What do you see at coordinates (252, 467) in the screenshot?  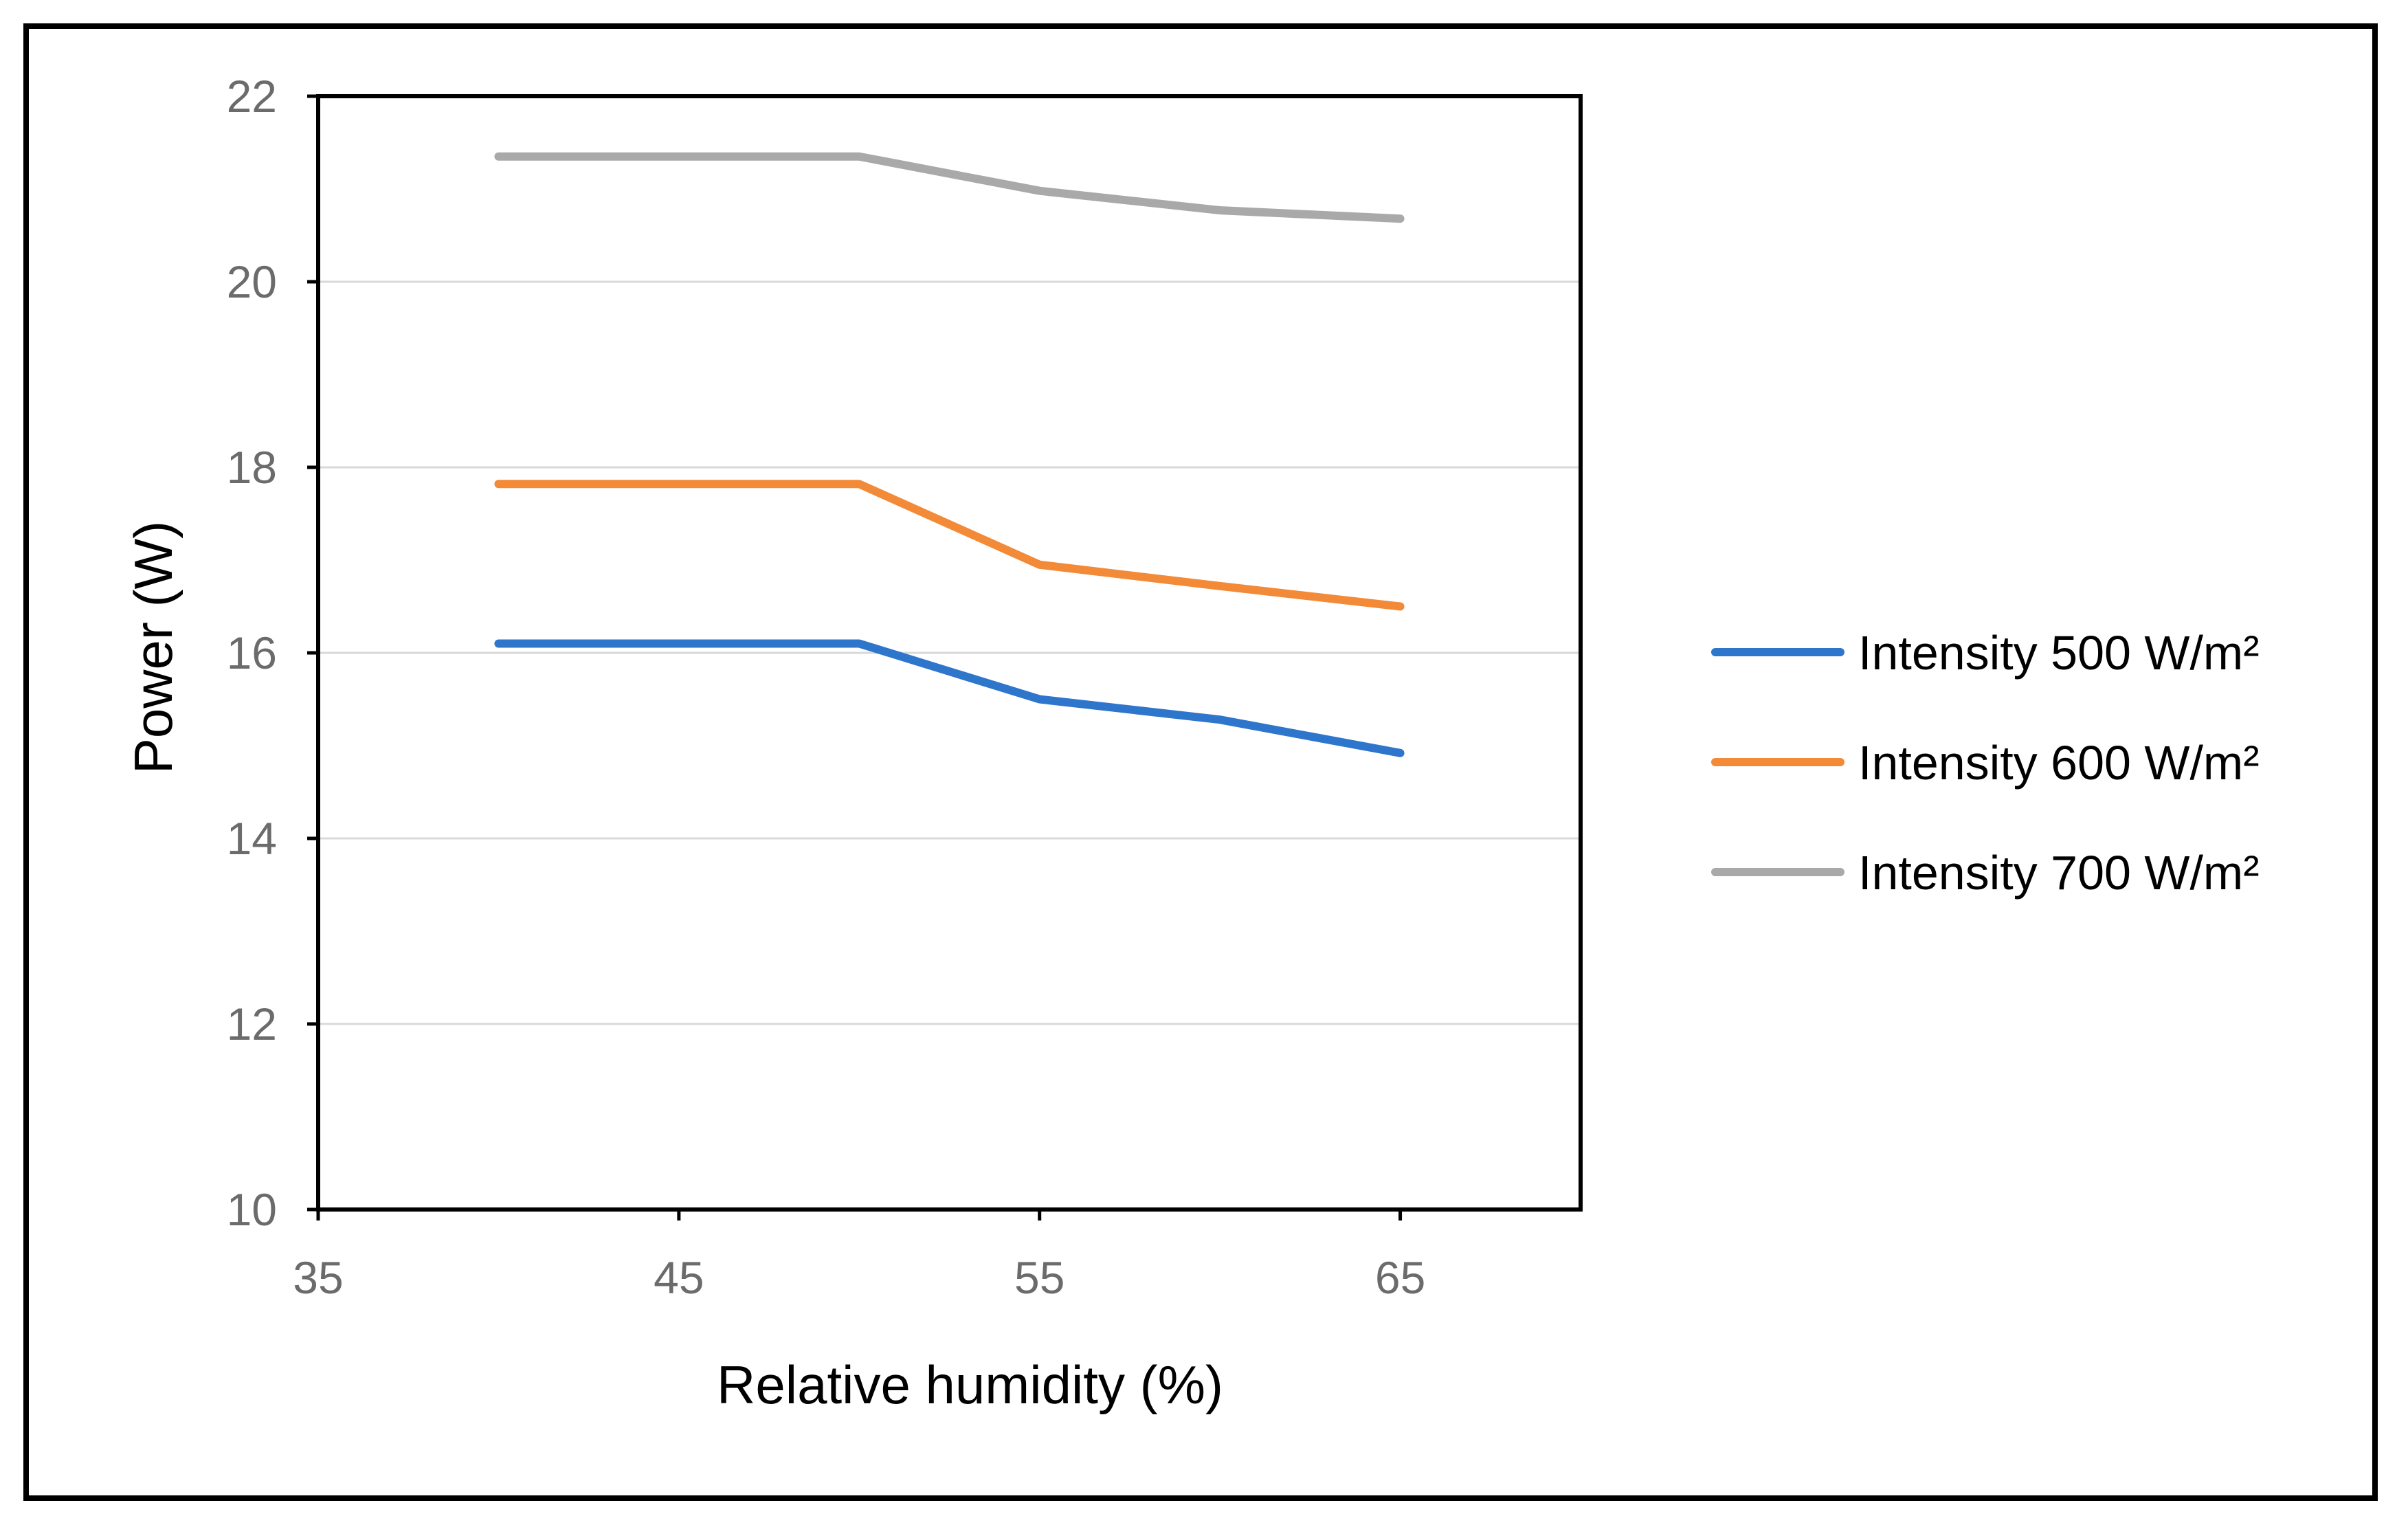 I see `y-tick-label: 18` at bounding box center [252, 467].